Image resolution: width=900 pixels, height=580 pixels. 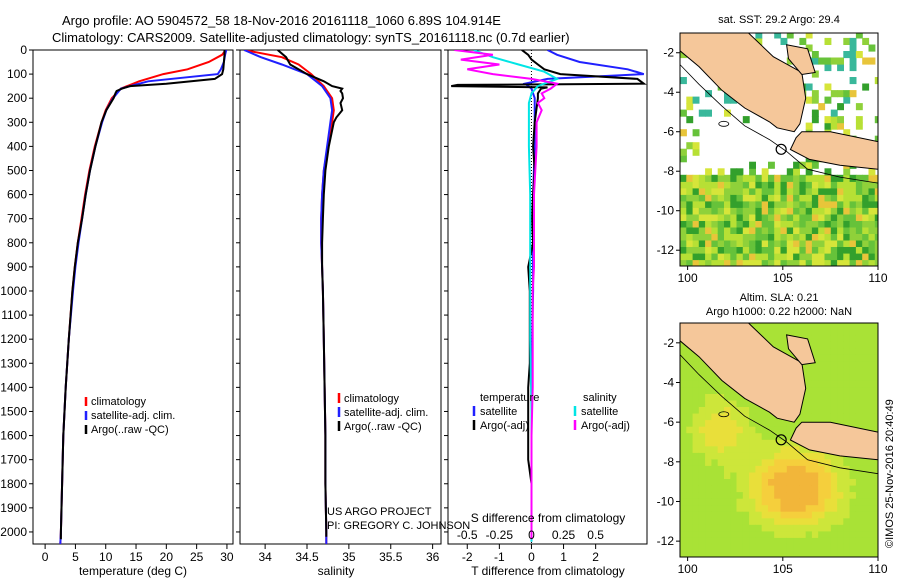 I want to click on pi-annotation: PI: GREGORY C. JOHNSON, so click(x=398, y=526).